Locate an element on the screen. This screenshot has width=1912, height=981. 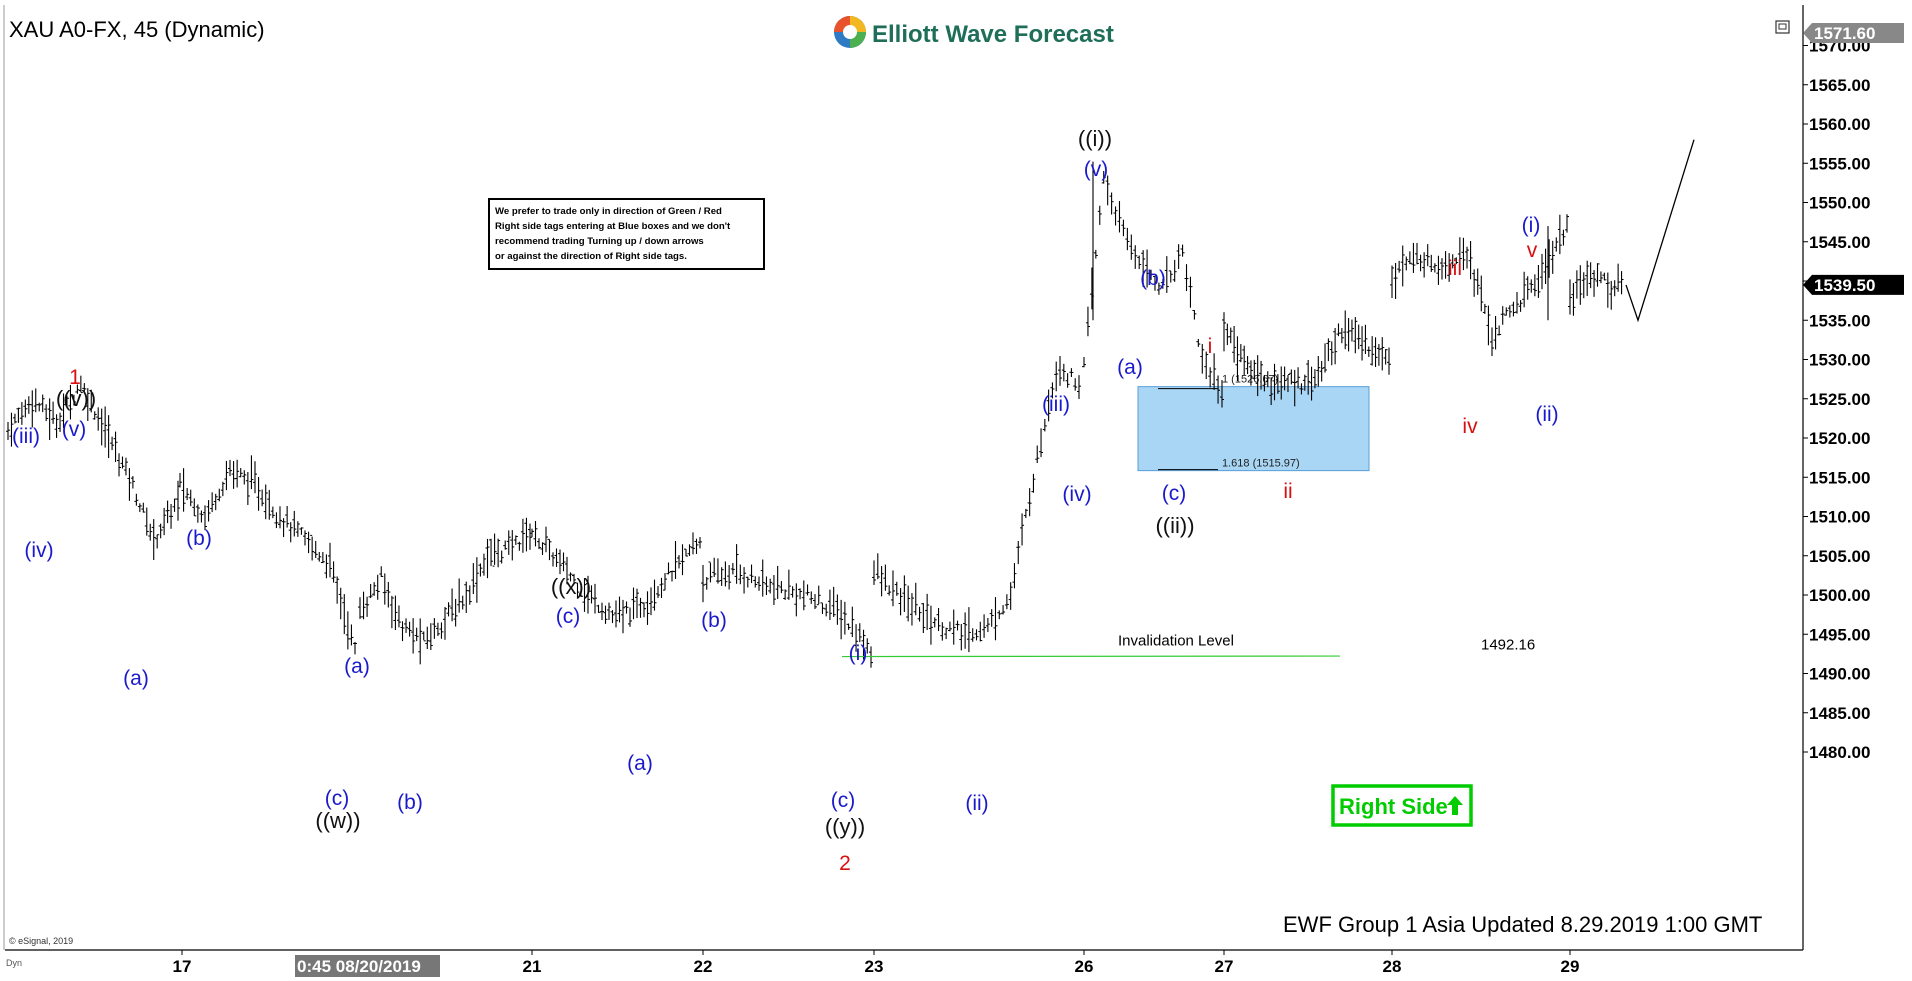
wave-label: 1 is located at coordinates (75, 377).